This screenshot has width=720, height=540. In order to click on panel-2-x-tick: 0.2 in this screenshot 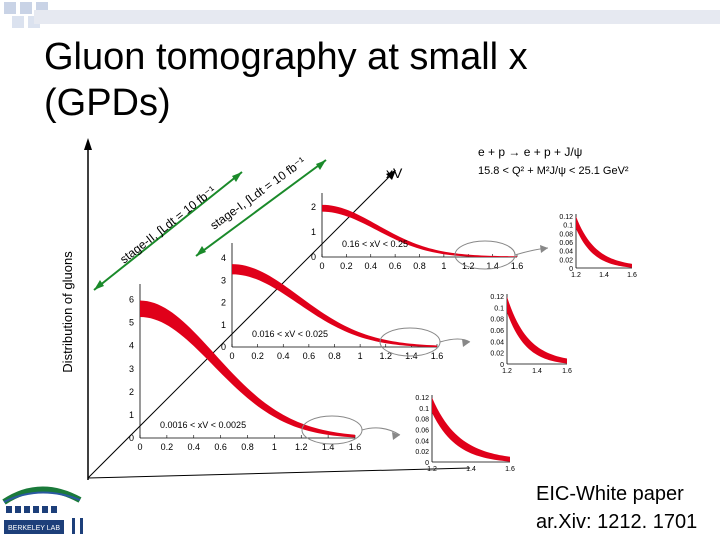, I will do `click(257, 356)`.